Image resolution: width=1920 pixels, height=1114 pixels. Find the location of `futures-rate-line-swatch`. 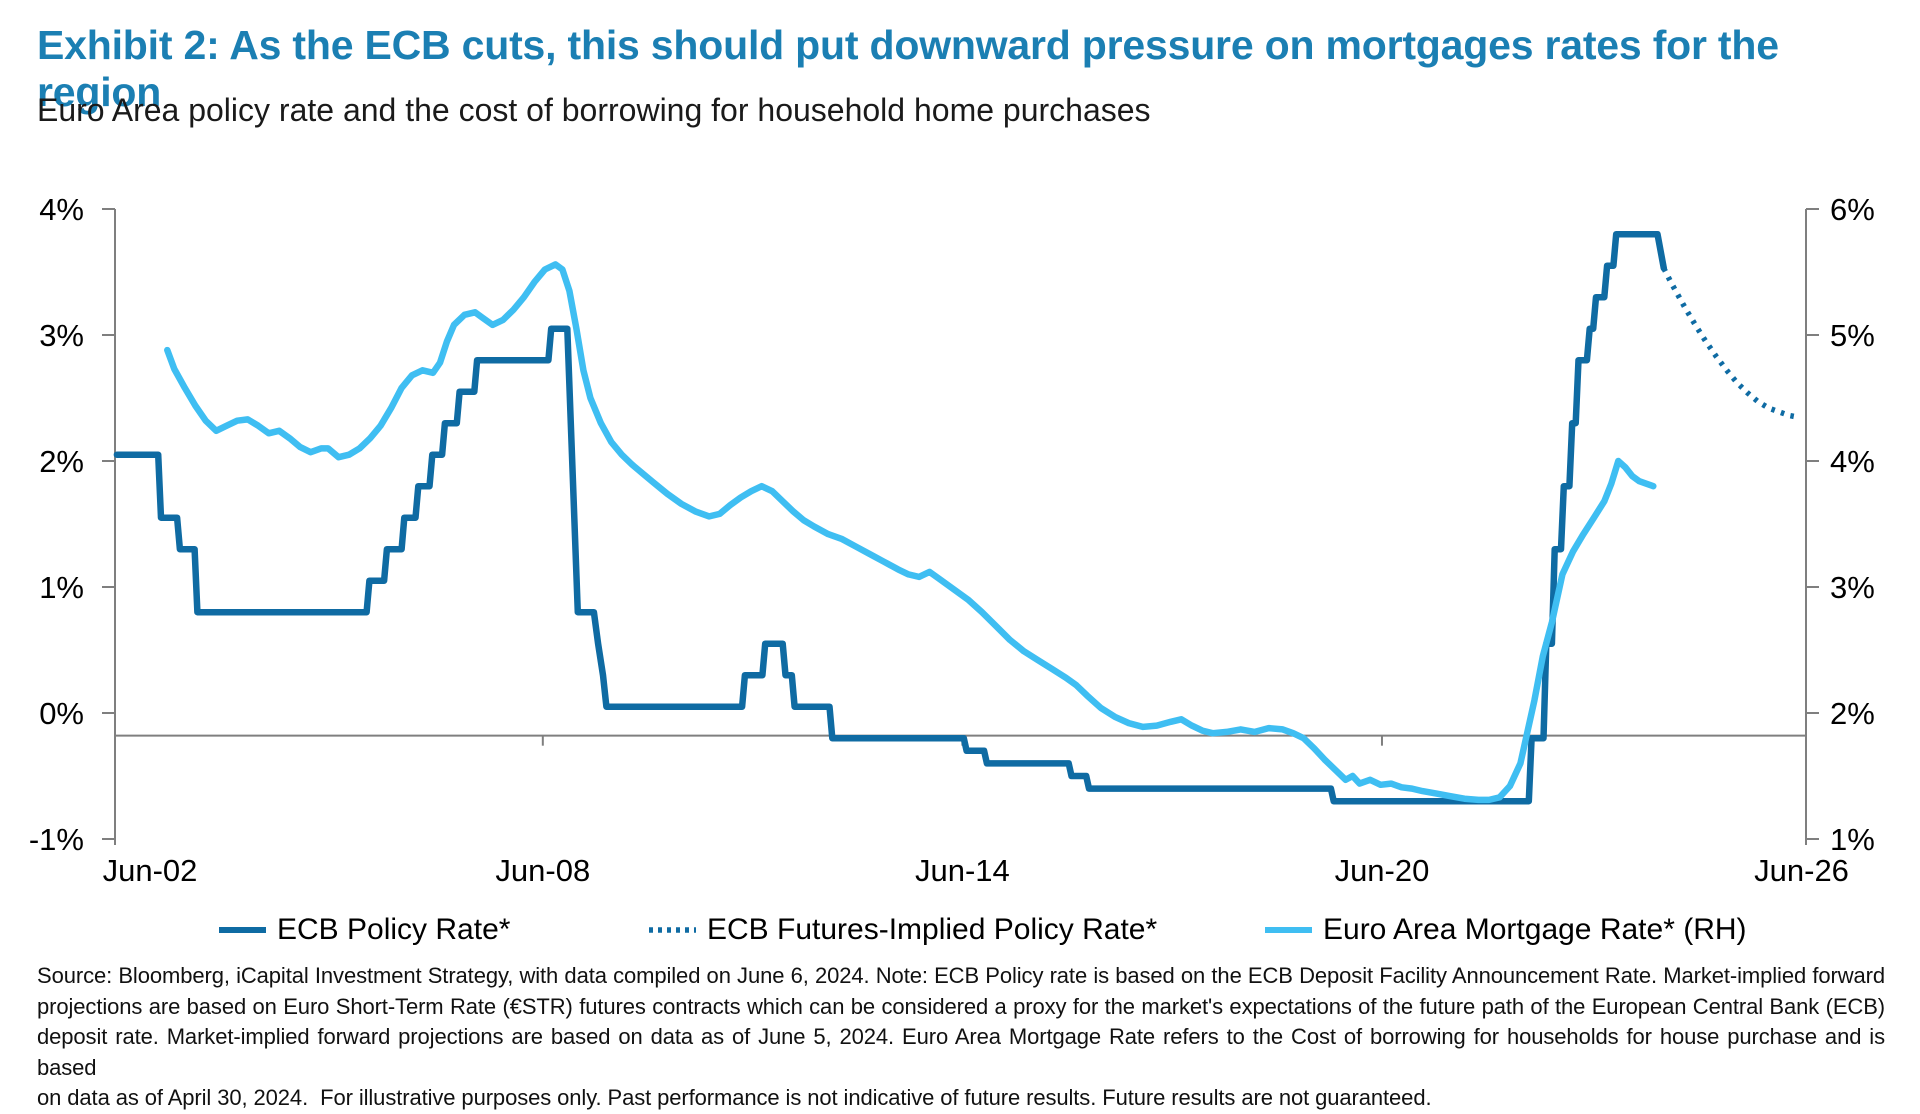

futures-rate-line-swatch is located at coordinates (672, 930).